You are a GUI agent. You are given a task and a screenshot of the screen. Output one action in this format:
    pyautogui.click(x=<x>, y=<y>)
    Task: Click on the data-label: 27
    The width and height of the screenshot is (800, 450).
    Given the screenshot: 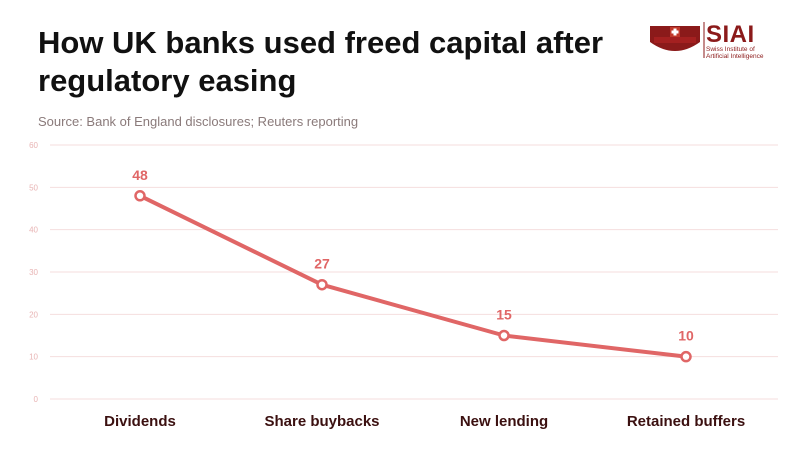 What is the action you would take?
    pyautogui.click(x=322, y=264)
    